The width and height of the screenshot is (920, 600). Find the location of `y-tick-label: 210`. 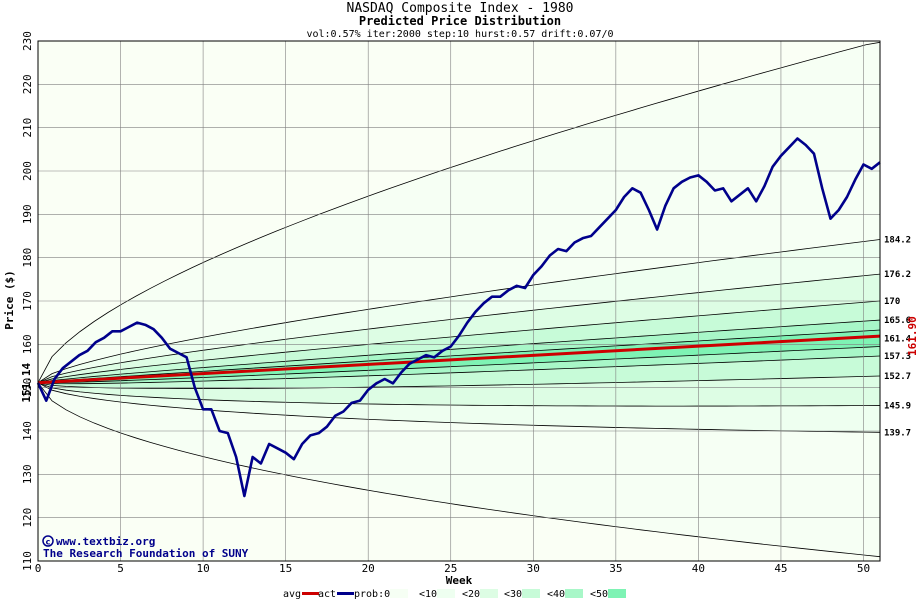

y-tick-label: 210 is located at coordinates (27, 128).